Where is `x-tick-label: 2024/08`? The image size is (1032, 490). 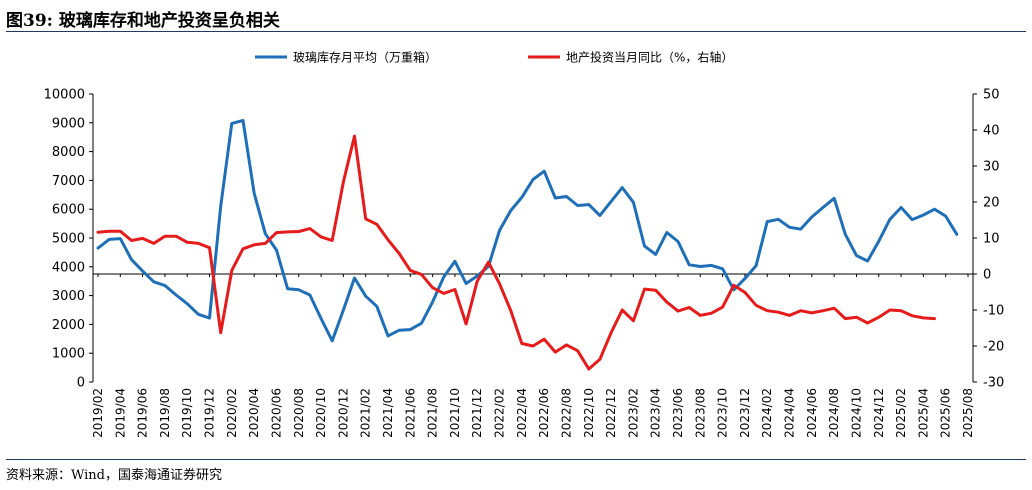
x-tick-label: 2024/08 is located at coordinates (834, 413).